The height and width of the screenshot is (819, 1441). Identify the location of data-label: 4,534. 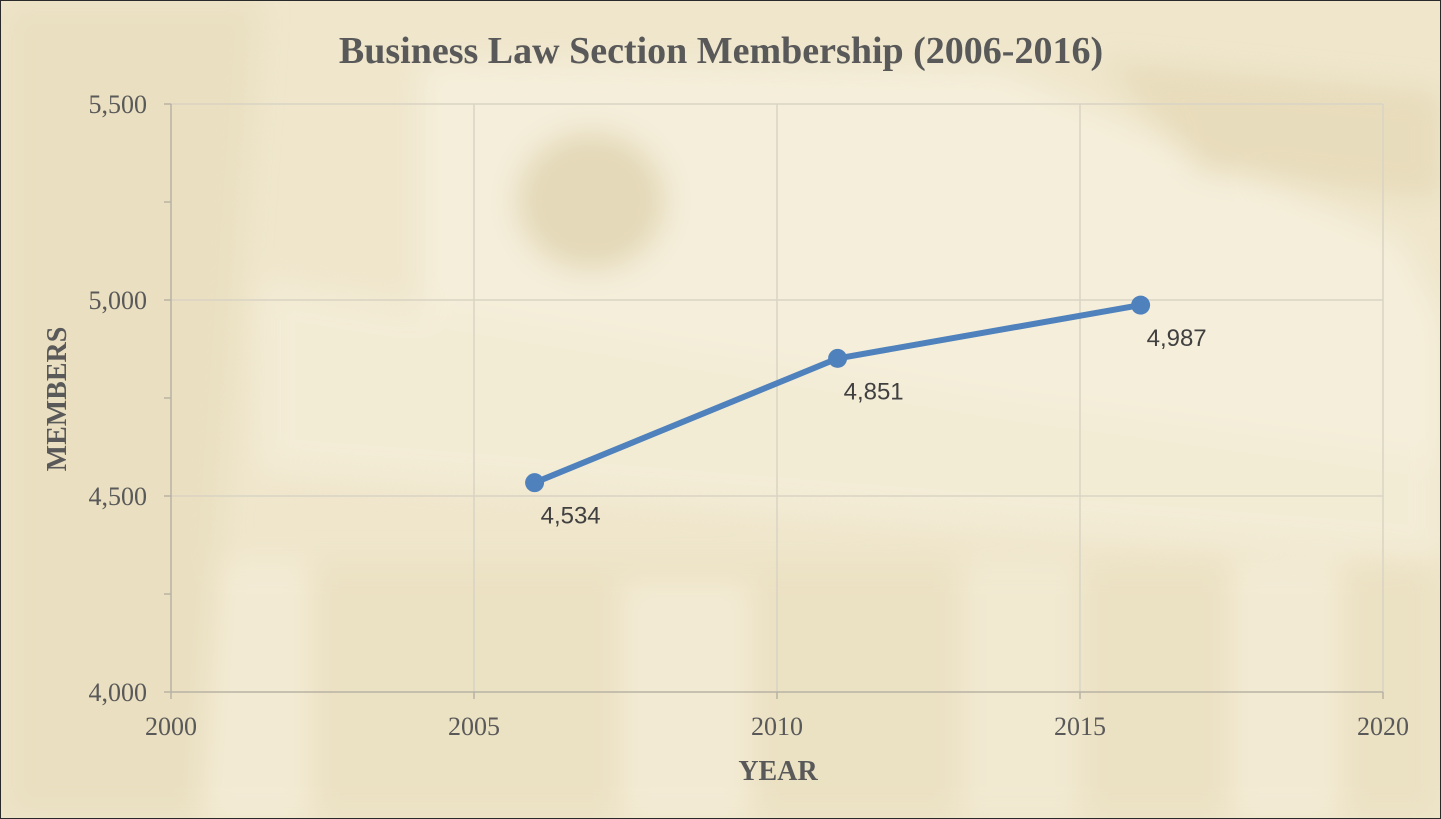
(571, 516).